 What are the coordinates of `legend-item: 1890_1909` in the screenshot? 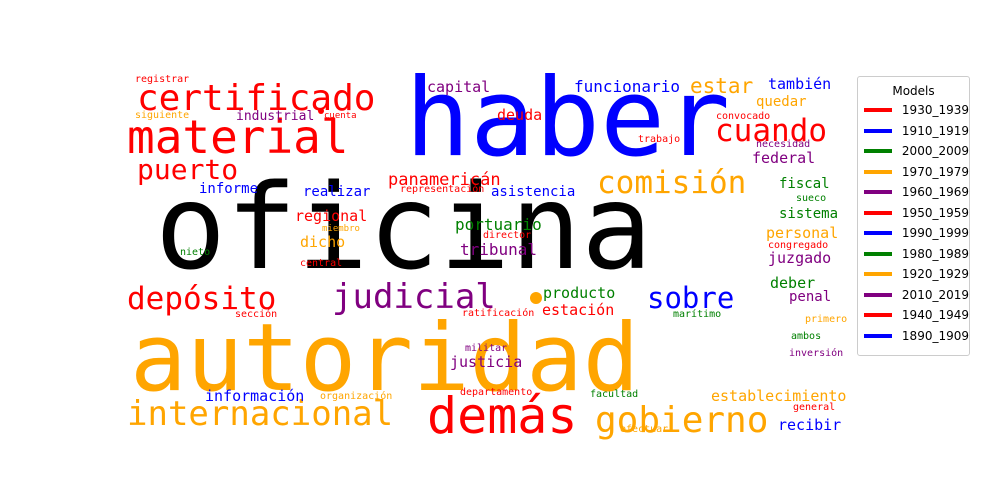 It's located at (913, 336).